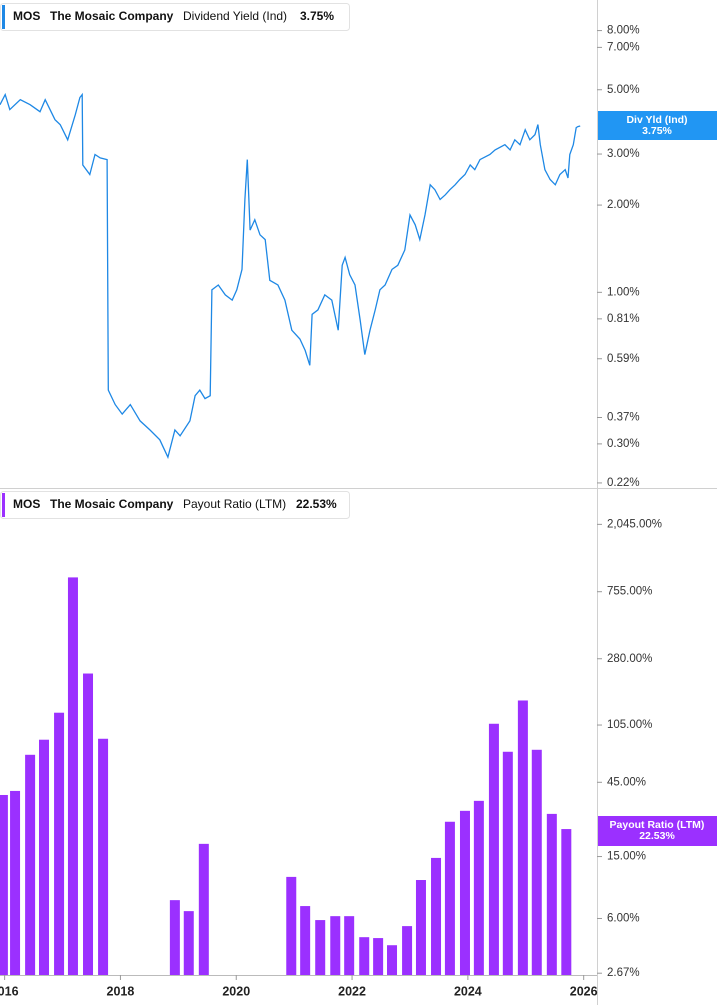 Image resolution: width=717 pixels, height=1005 pixels. Describe the element at coordinates (626, 782) in the screenshot. I see `y-tick-label: 45.00%` at that location.